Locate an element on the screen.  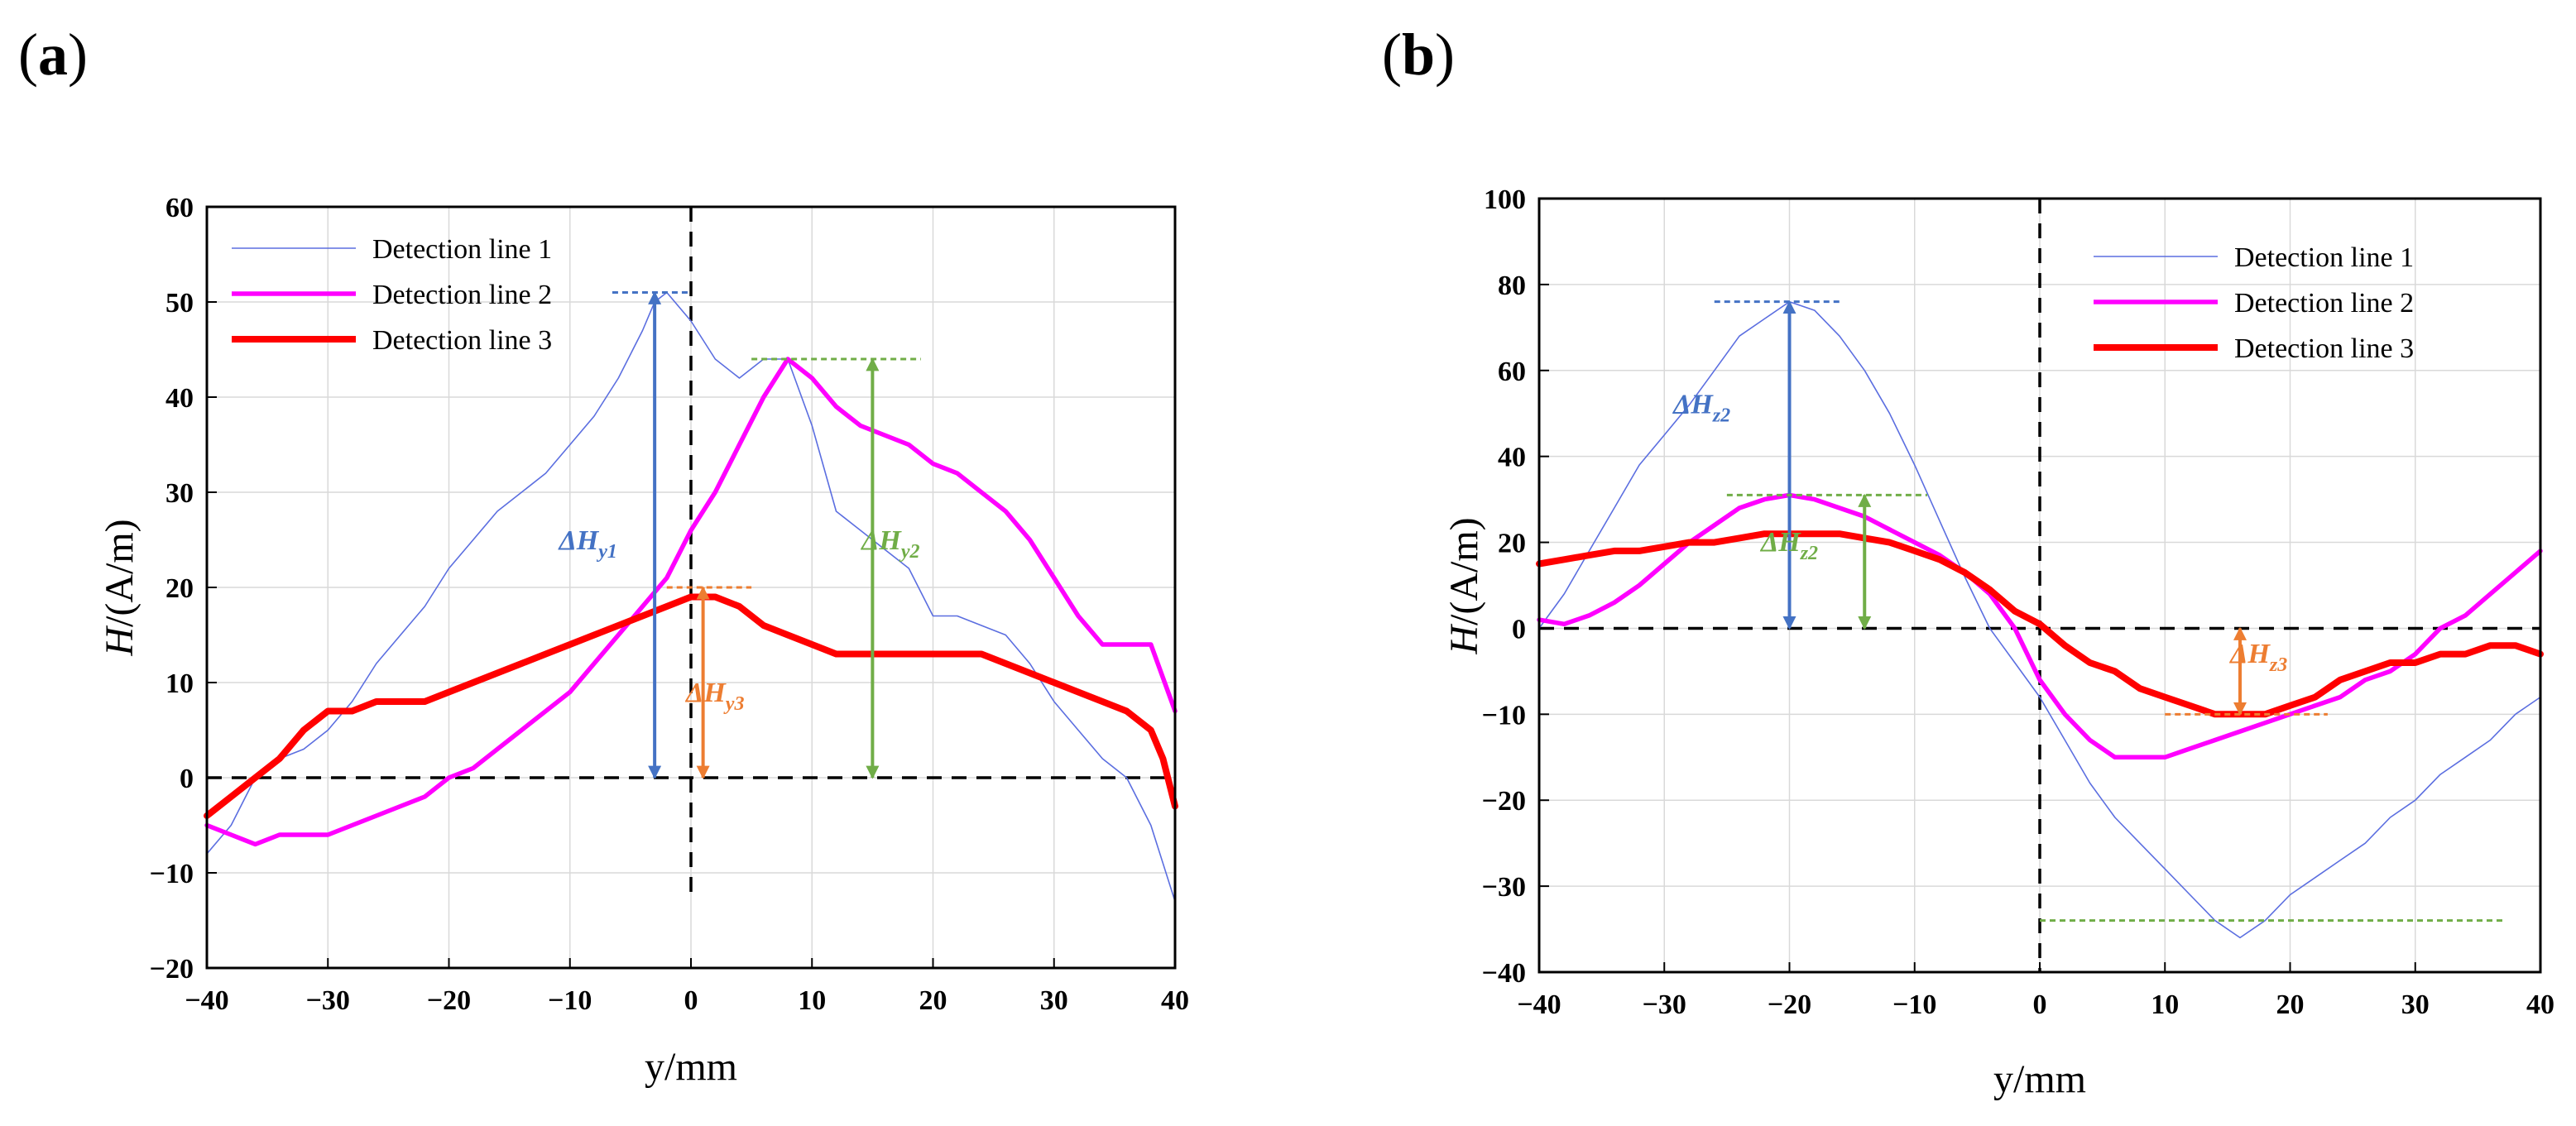
y-tick-label: −30 is located at coordinates (1504, 888).